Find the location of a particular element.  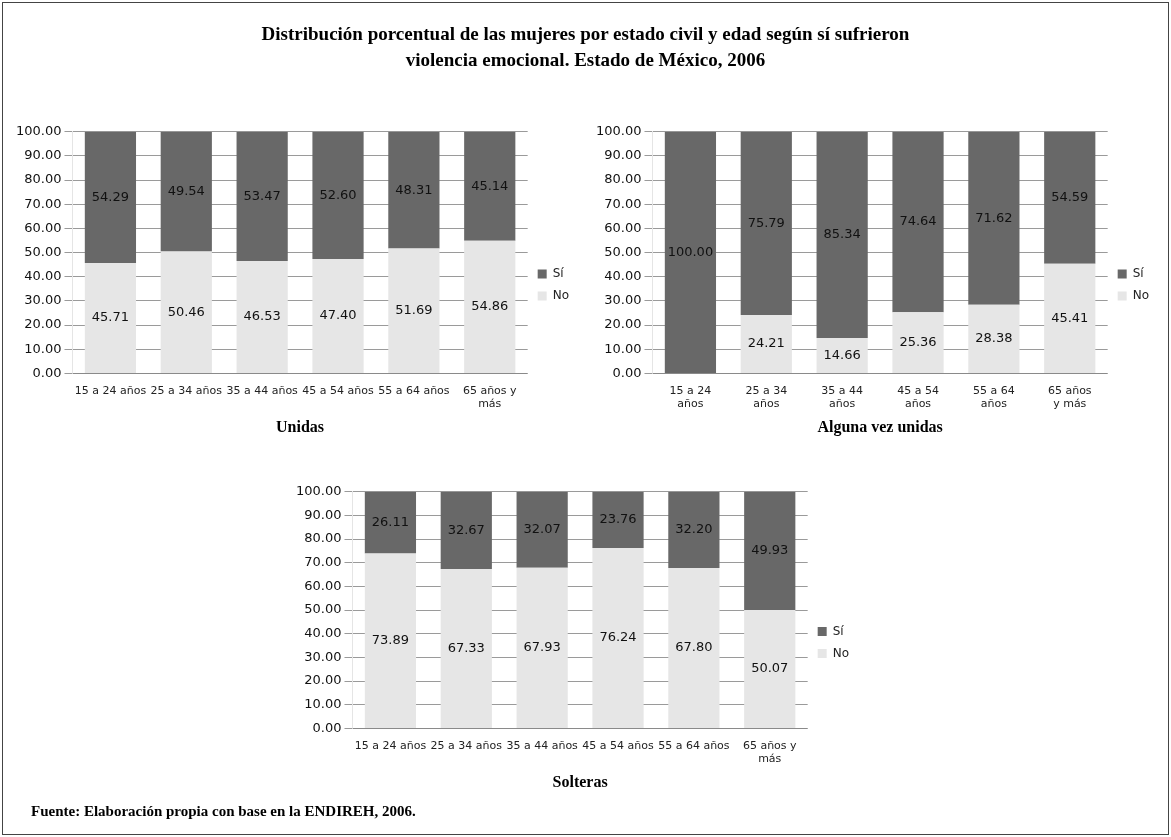

data-label: 24.21 is located at coordinates (766, 343).